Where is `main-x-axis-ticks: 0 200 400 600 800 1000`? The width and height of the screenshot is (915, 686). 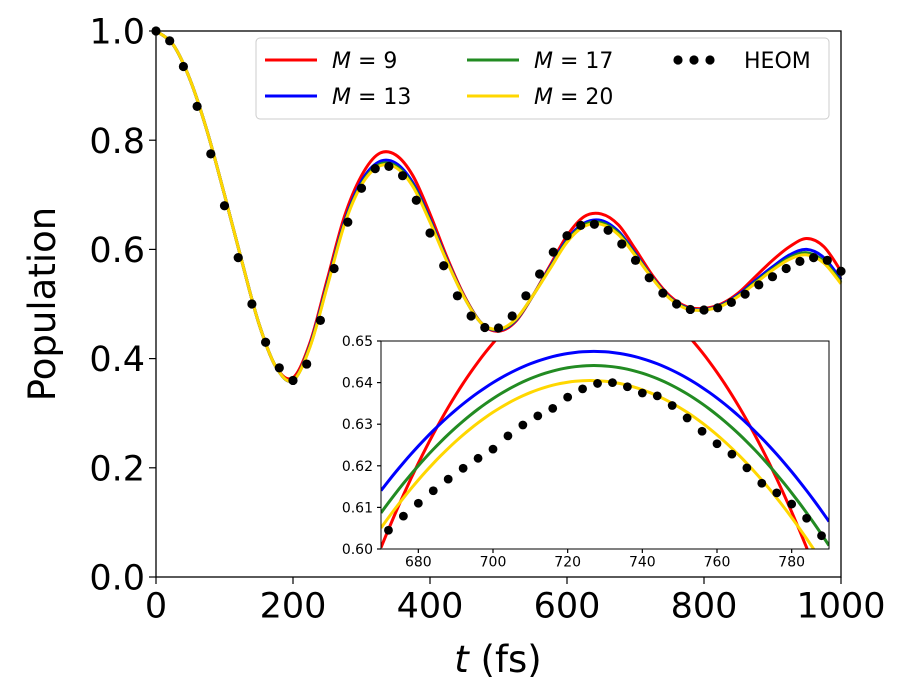
main-x-axis-ticks: 0 200 400 600 800 1000 is located at coordinates (515, 601).